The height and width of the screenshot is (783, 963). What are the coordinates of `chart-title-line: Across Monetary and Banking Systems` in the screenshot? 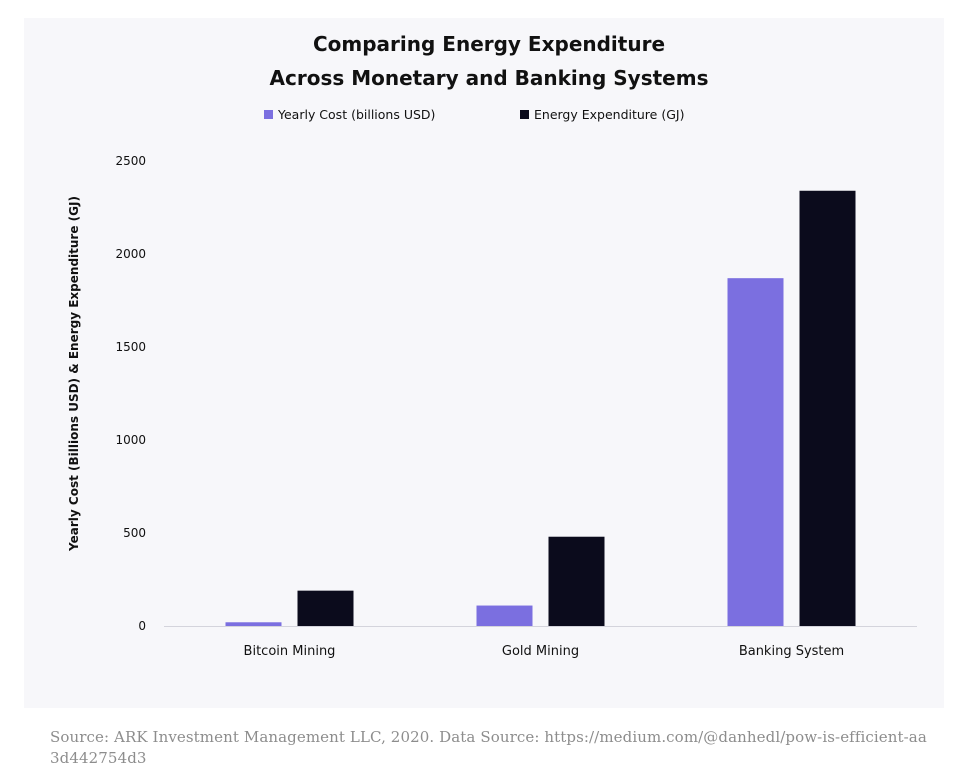 It's located at (489, 78).